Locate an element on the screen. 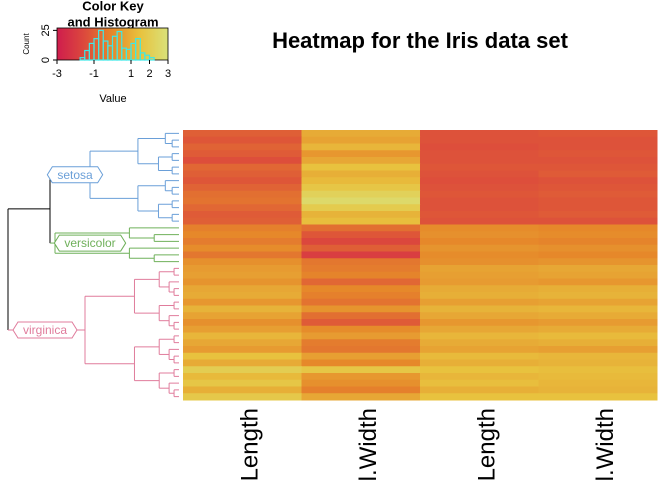  x-tick-label: 2 is located at coordinates (149, 74).